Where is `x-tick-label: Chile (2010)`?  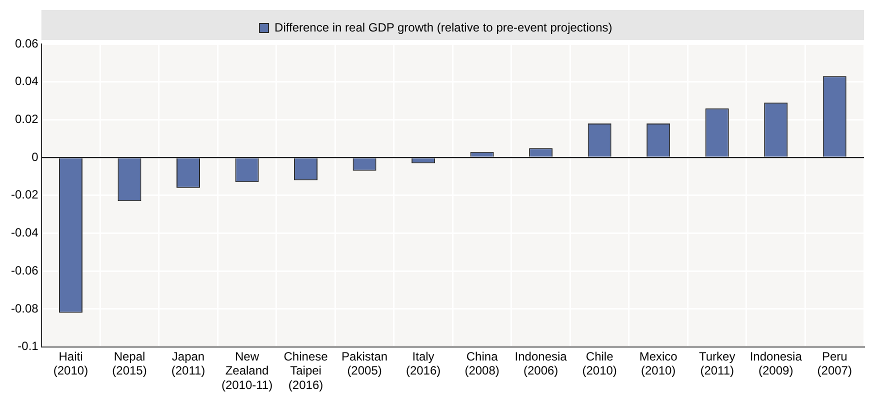
x-tick-label: Chile (2010) is located at coordinates (599, 363).